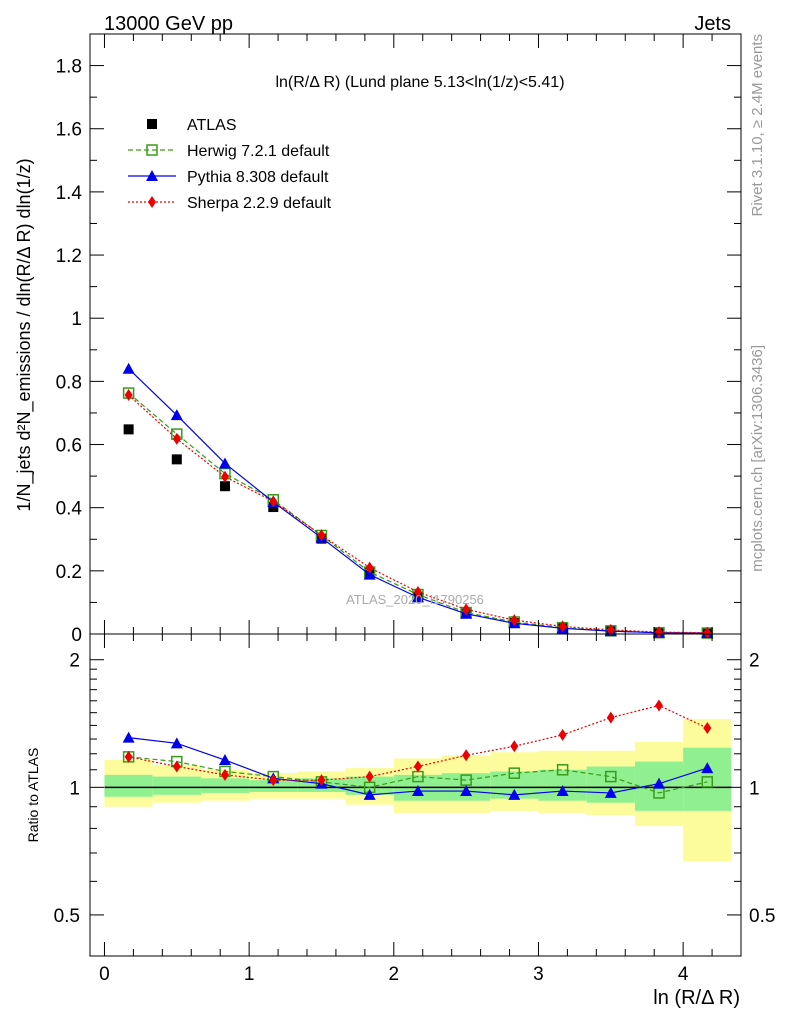  What do you see at coordinates (762, 916) in the screenshot?
I see `ratio-ytick-label-right: 0.5` at bounding box center [762, 916].